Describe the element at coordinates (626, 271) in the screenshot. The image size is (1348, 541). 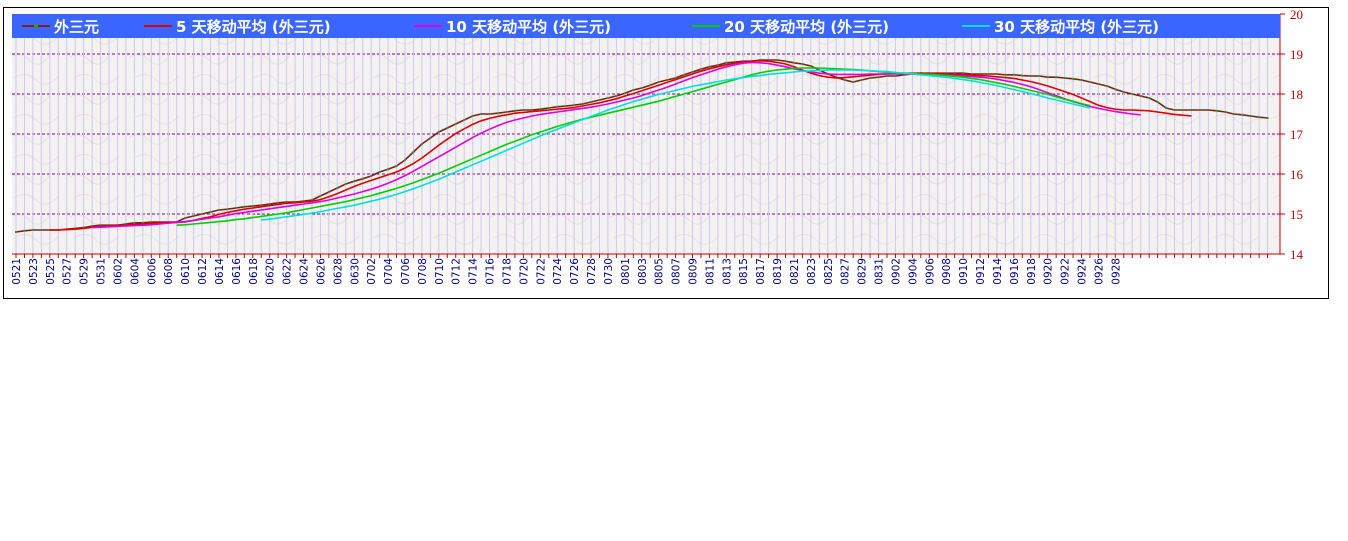
I see `x-tick-label: 0801` at that location.